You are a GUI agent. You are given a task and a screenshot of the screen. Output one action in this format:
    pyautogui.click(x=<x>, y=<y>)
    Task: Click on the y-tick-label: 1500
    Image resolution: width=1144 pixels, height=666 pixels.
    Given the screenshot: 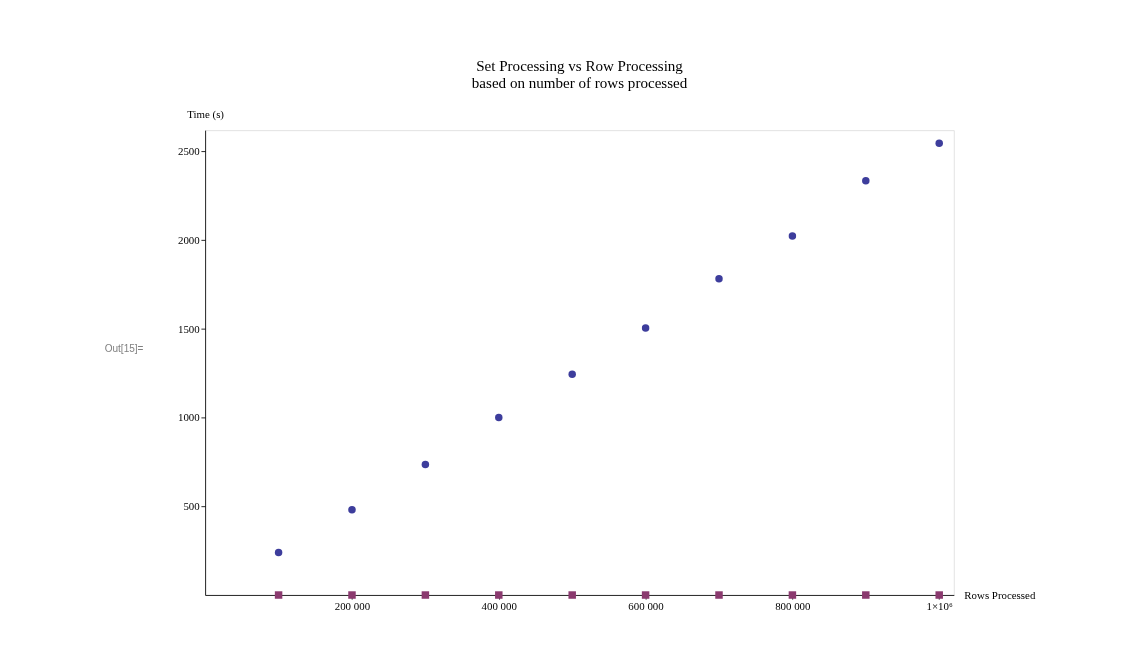 What is the action you would take?
    pyautogui.click(x=189, y=328)
    